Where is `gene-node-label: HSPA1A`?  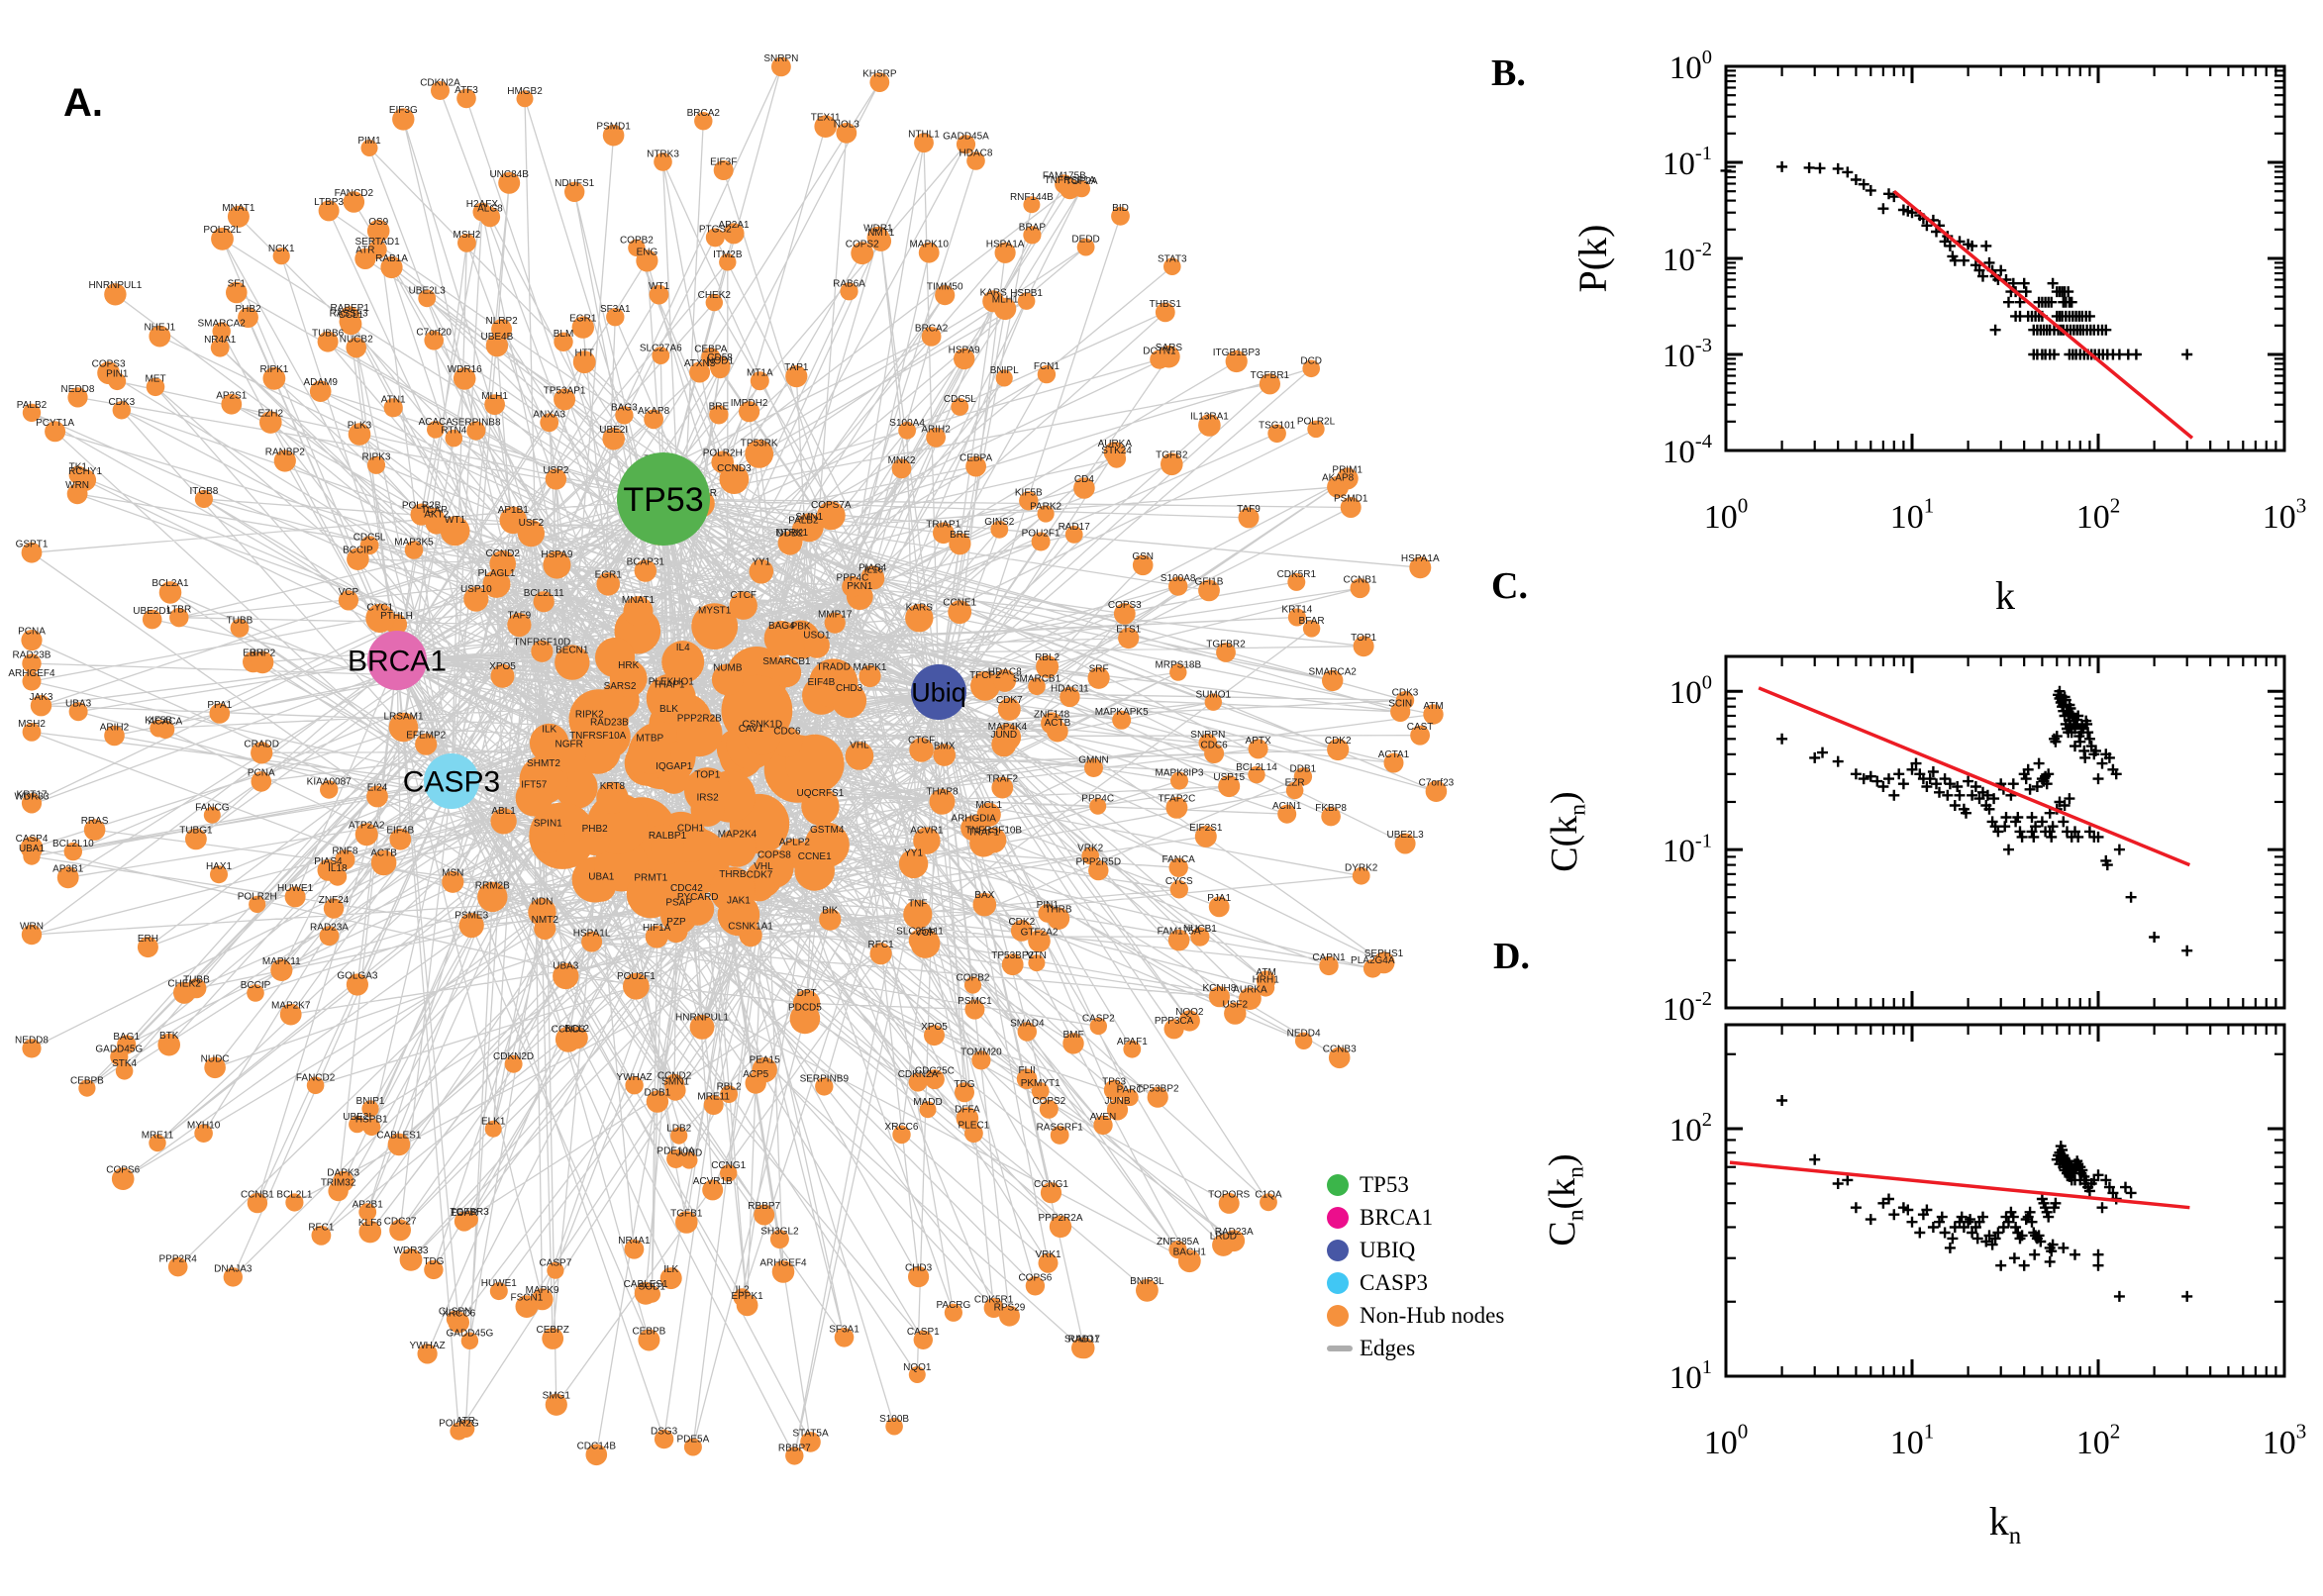 gene-node-label: HSPA1A is located at coordinates (1005, 244).